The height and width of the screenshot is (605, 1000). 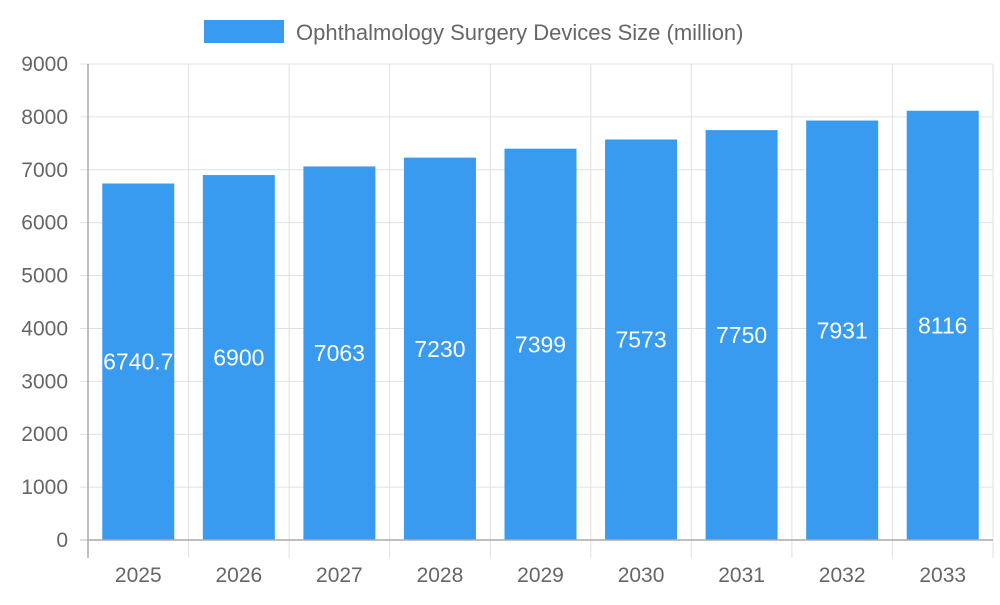 I want to click on x-tick-label: 2029, so click(x=540, y=575).